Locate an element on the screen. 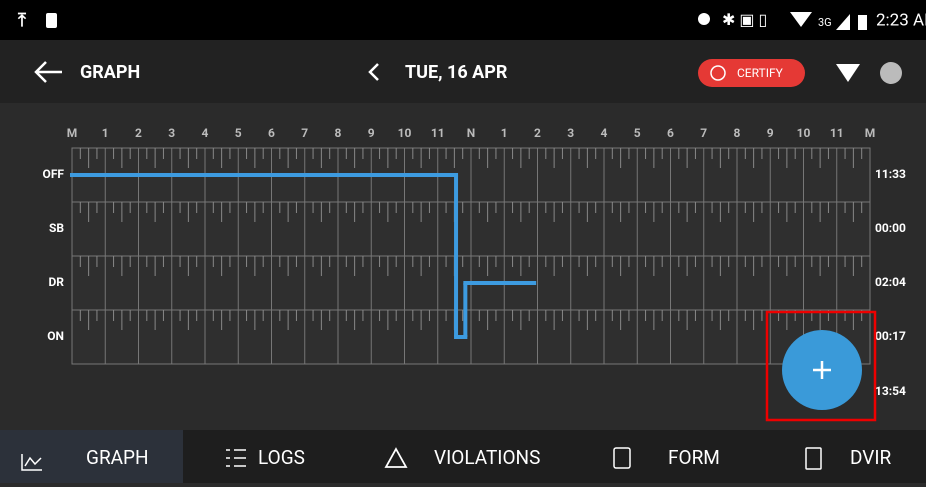 The height and width of the screenshot is (487, 926). add-icon is located at coordinates (822, 370).